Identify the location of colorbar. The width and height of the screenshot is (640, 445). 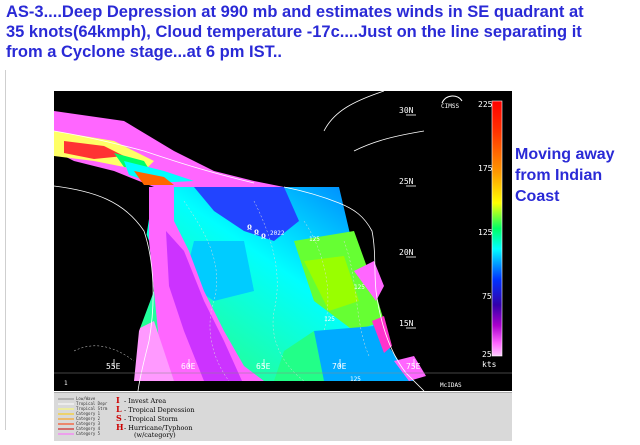
(497, 228).